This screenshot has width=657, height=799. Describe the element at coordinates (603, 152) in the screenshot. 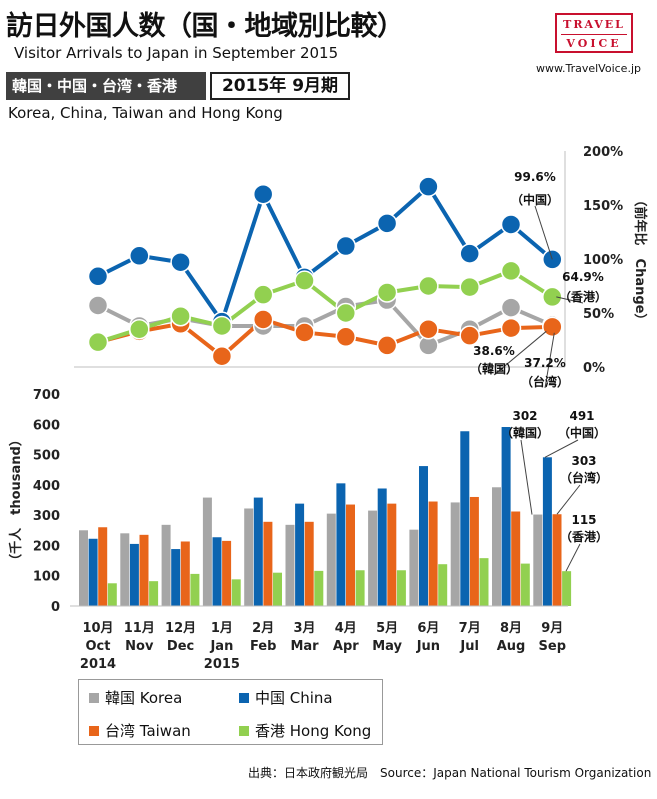

I see `line-y-tick-label: 200%` at that location.